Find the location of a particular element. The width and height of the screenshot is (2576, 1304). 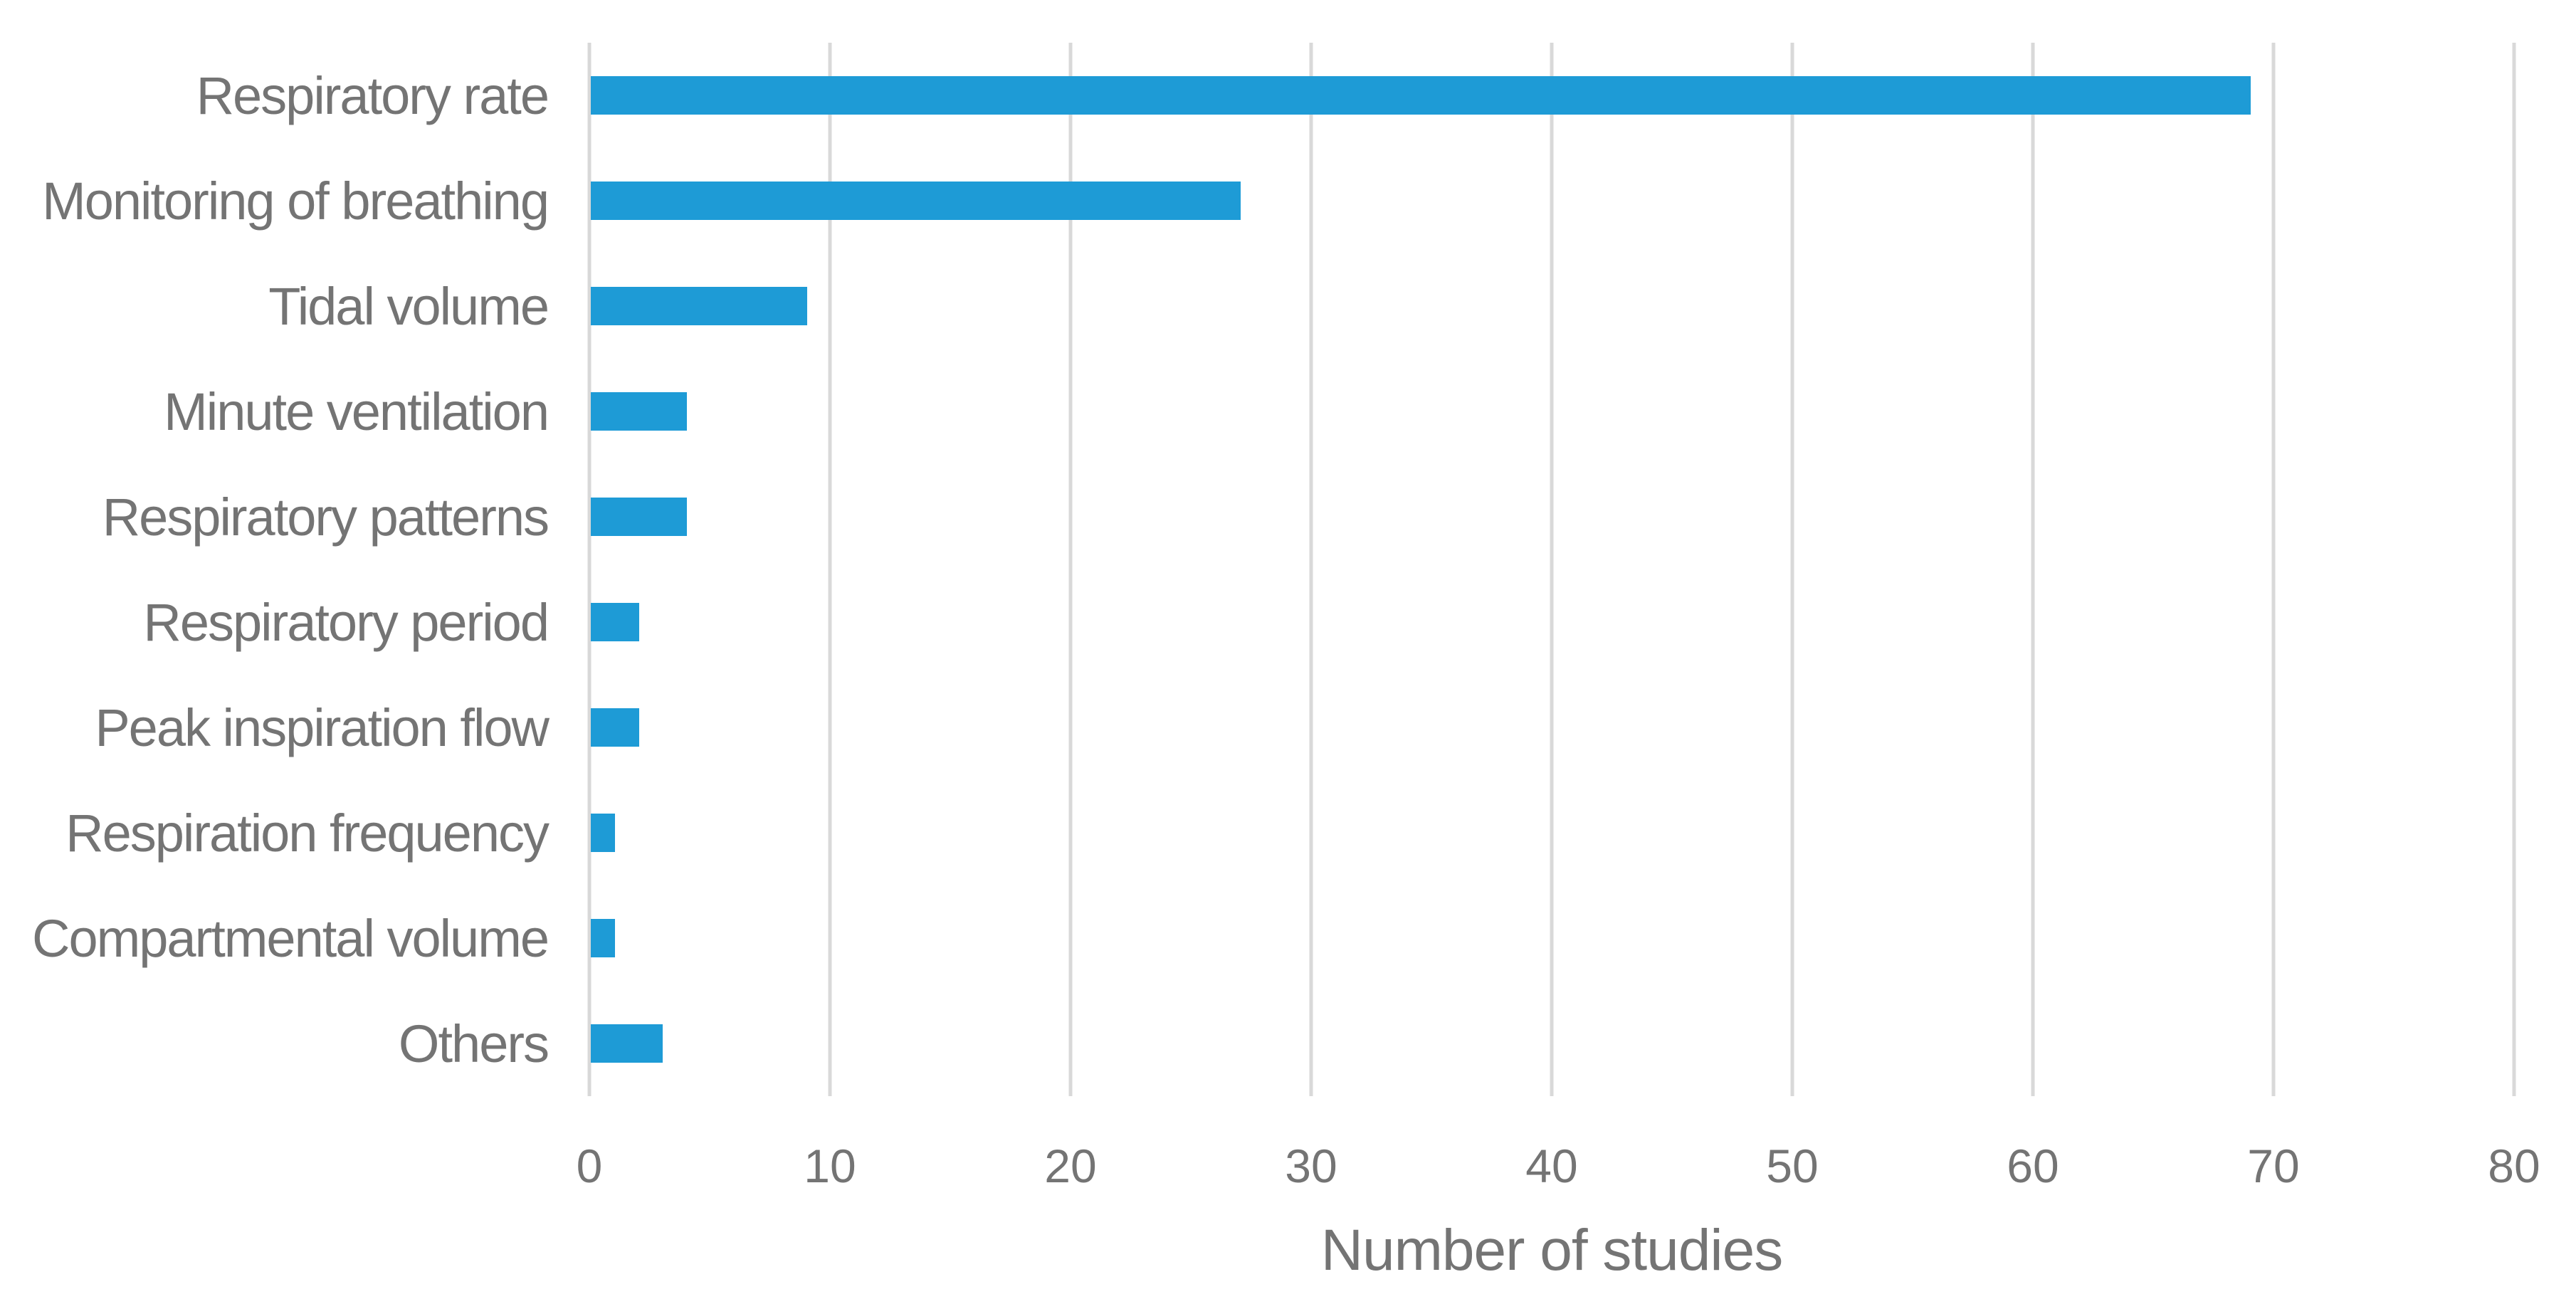

x-tick-label: 40 is located at coordinates (1552, 1166).